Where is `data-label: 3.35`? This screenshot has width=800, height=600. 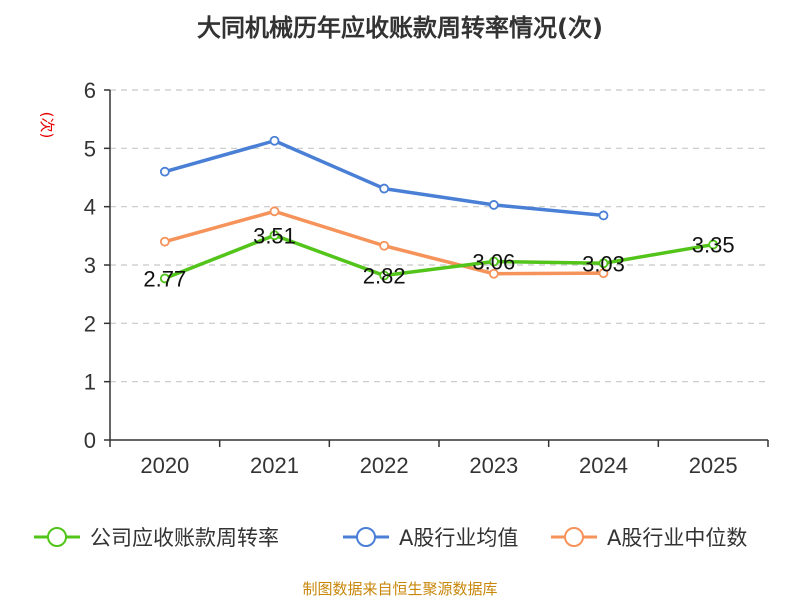
data-label: 3.35 is located at coordinates (713, 245).